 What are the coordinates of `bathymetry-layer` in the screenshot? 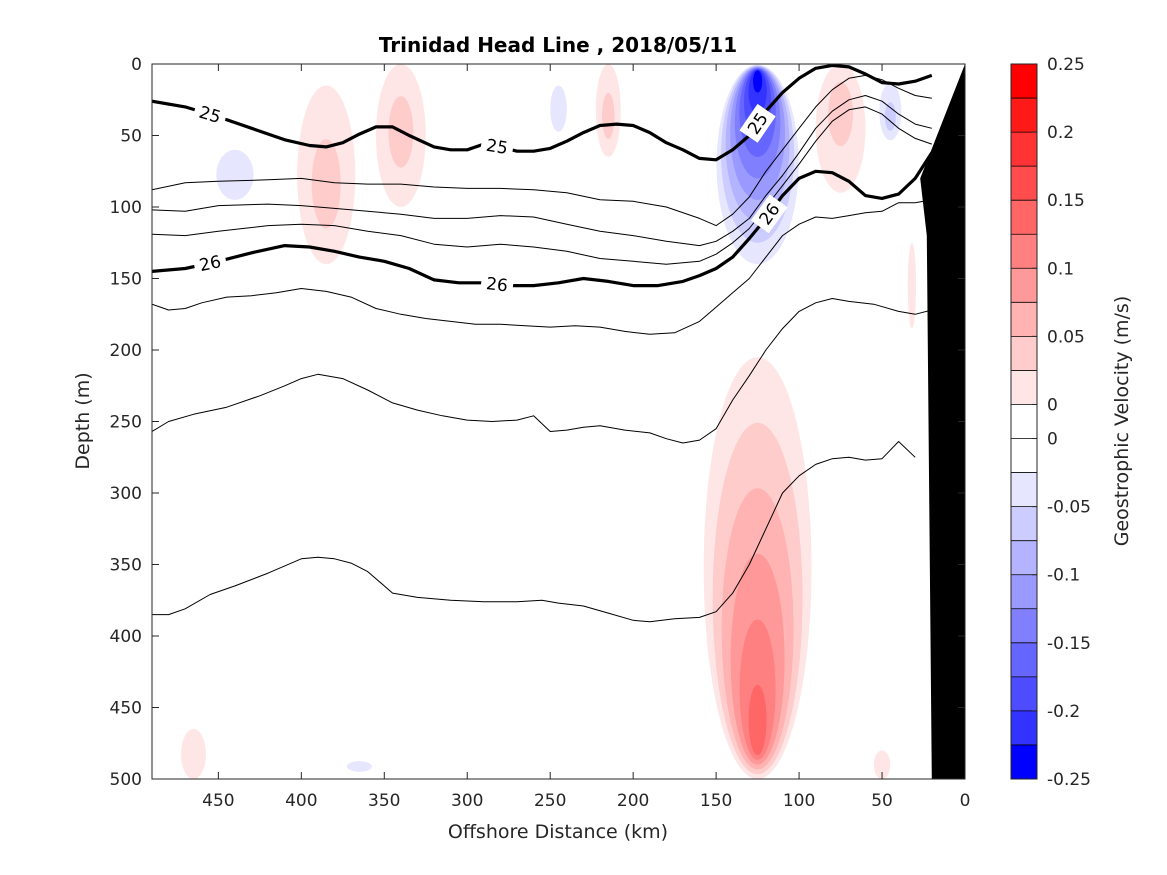 It's located at (942, 421).